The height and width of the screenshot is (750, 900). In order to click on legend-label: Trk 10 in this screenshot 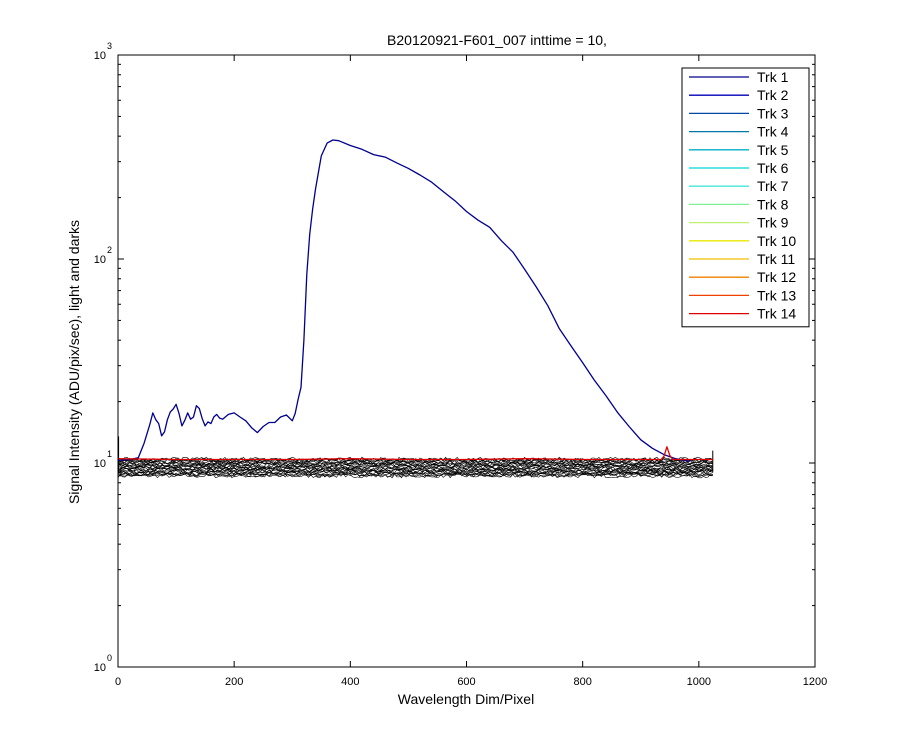, I will do `click(776, 241)`.